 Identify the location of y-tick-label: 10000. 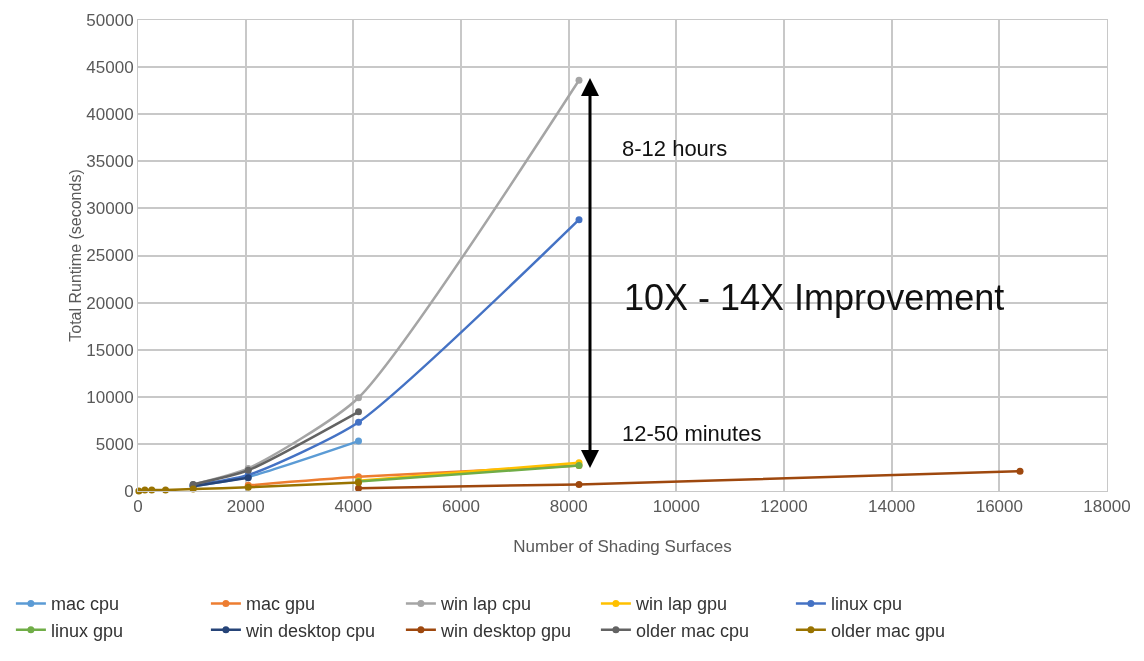
(110, 397).